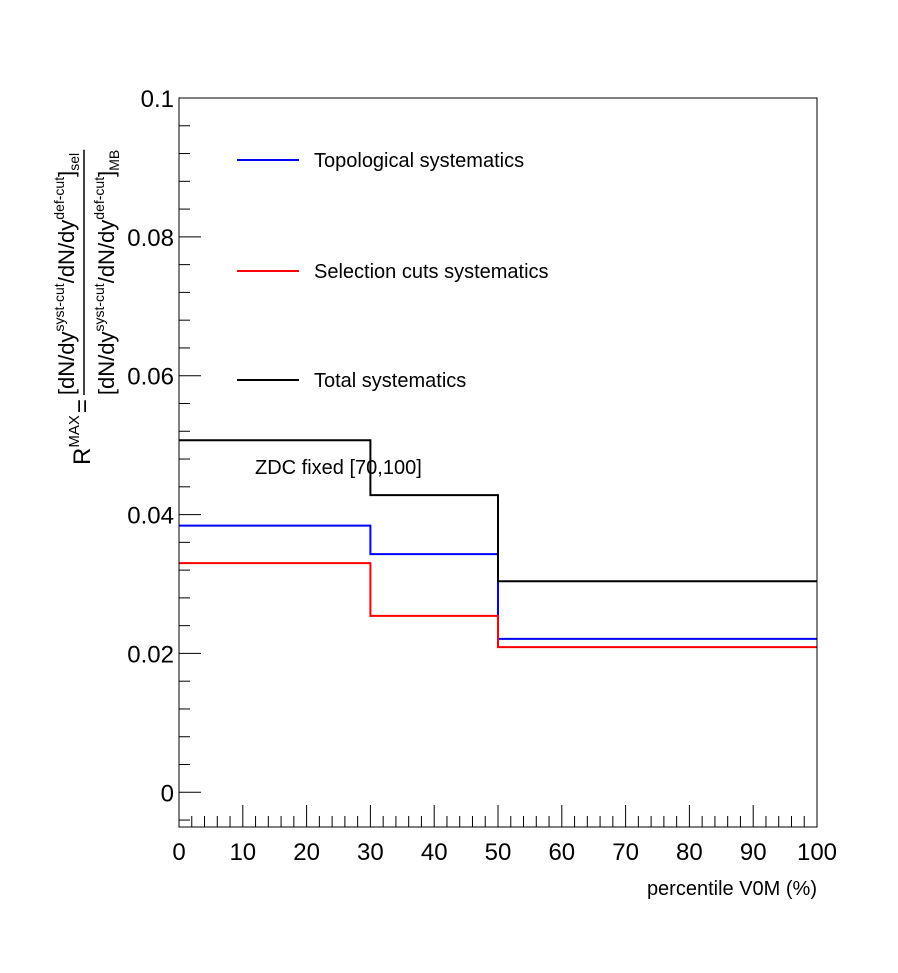 Image resolution: width=898 pixels, height=973 pixels. I want to click on x-tick-label: 30, so click(370, 852).